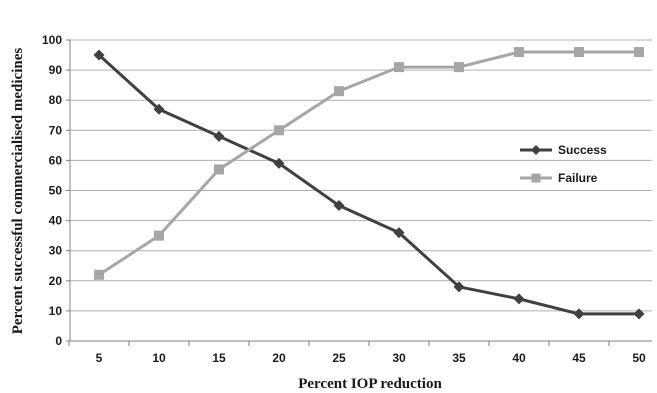 The height and width of the screenshot is (393, 657). I want to click on x-tick-label: 15, so click(219, 358).